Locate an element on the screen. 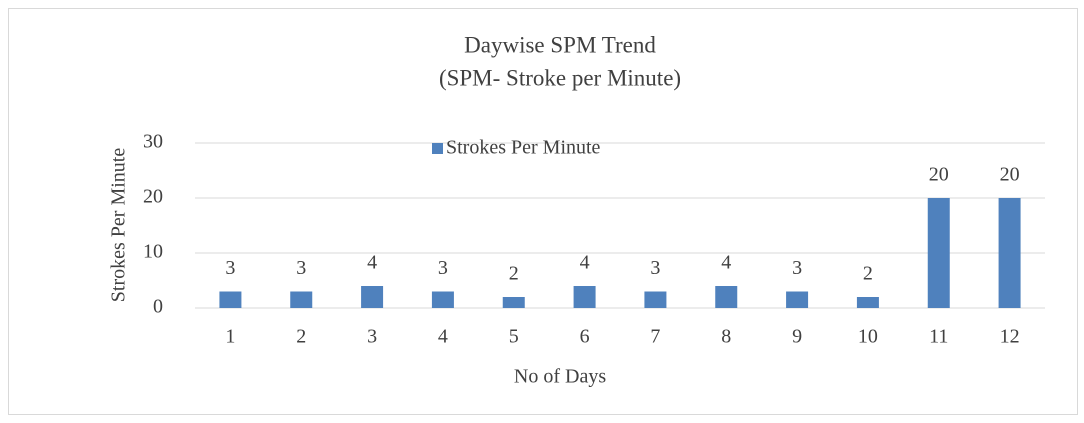  legend-swatch is located at coordinates (437, 148).